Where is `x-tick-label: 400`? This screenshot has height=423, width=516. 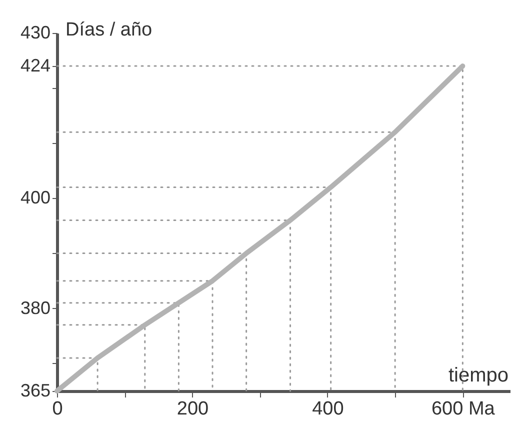
x-tick-label: 400 is located at coordinates (328, 409).